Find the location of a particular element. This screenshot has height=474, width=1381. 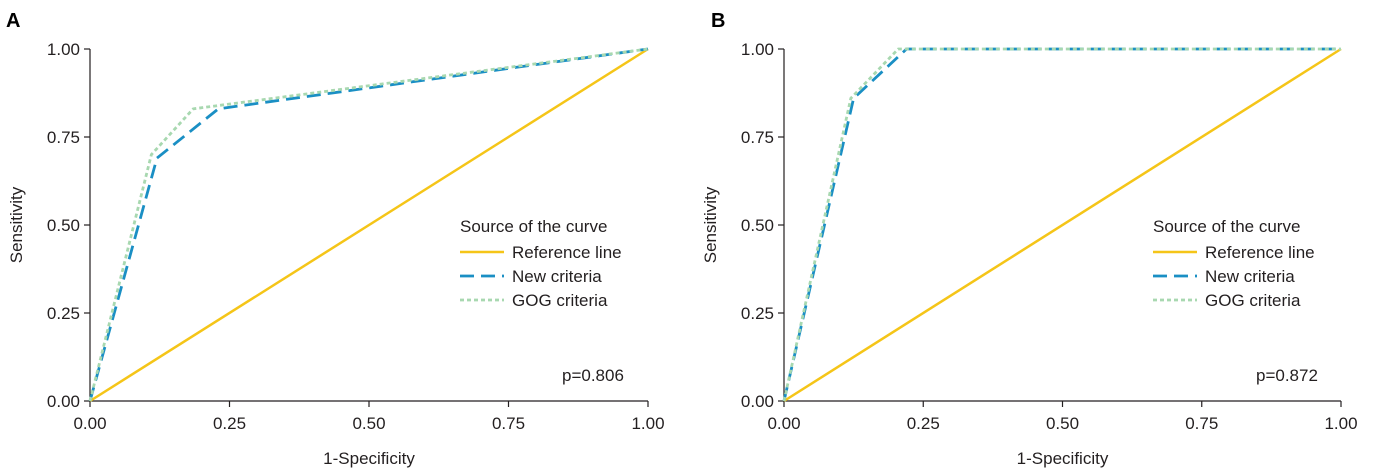

panel-letter: B is located at coordinates (718, 21).